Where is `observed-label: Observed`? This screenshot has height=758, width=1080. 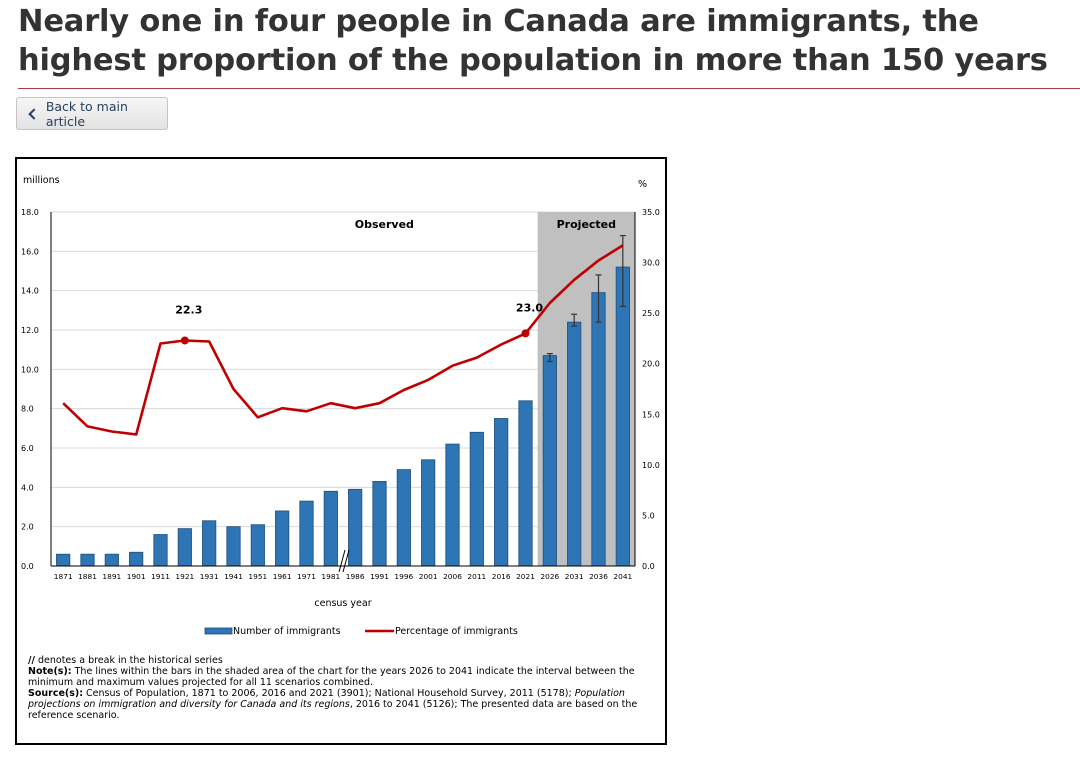
observed-label: Observed is located at coordinates (384, 224).